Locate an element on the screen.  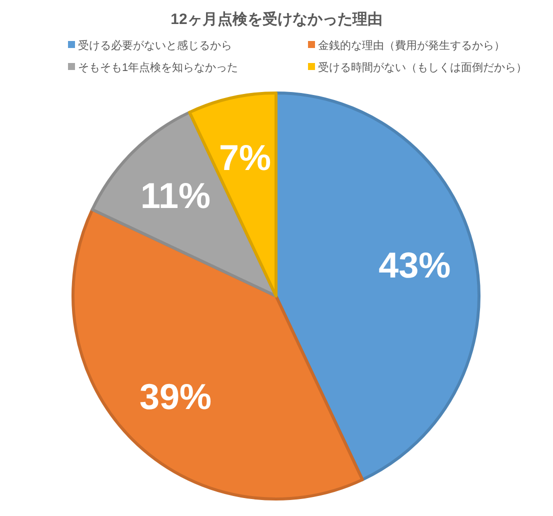
legend-label: 金銭的な理由（費用が発生するから） is located at coordinates (411, 45).